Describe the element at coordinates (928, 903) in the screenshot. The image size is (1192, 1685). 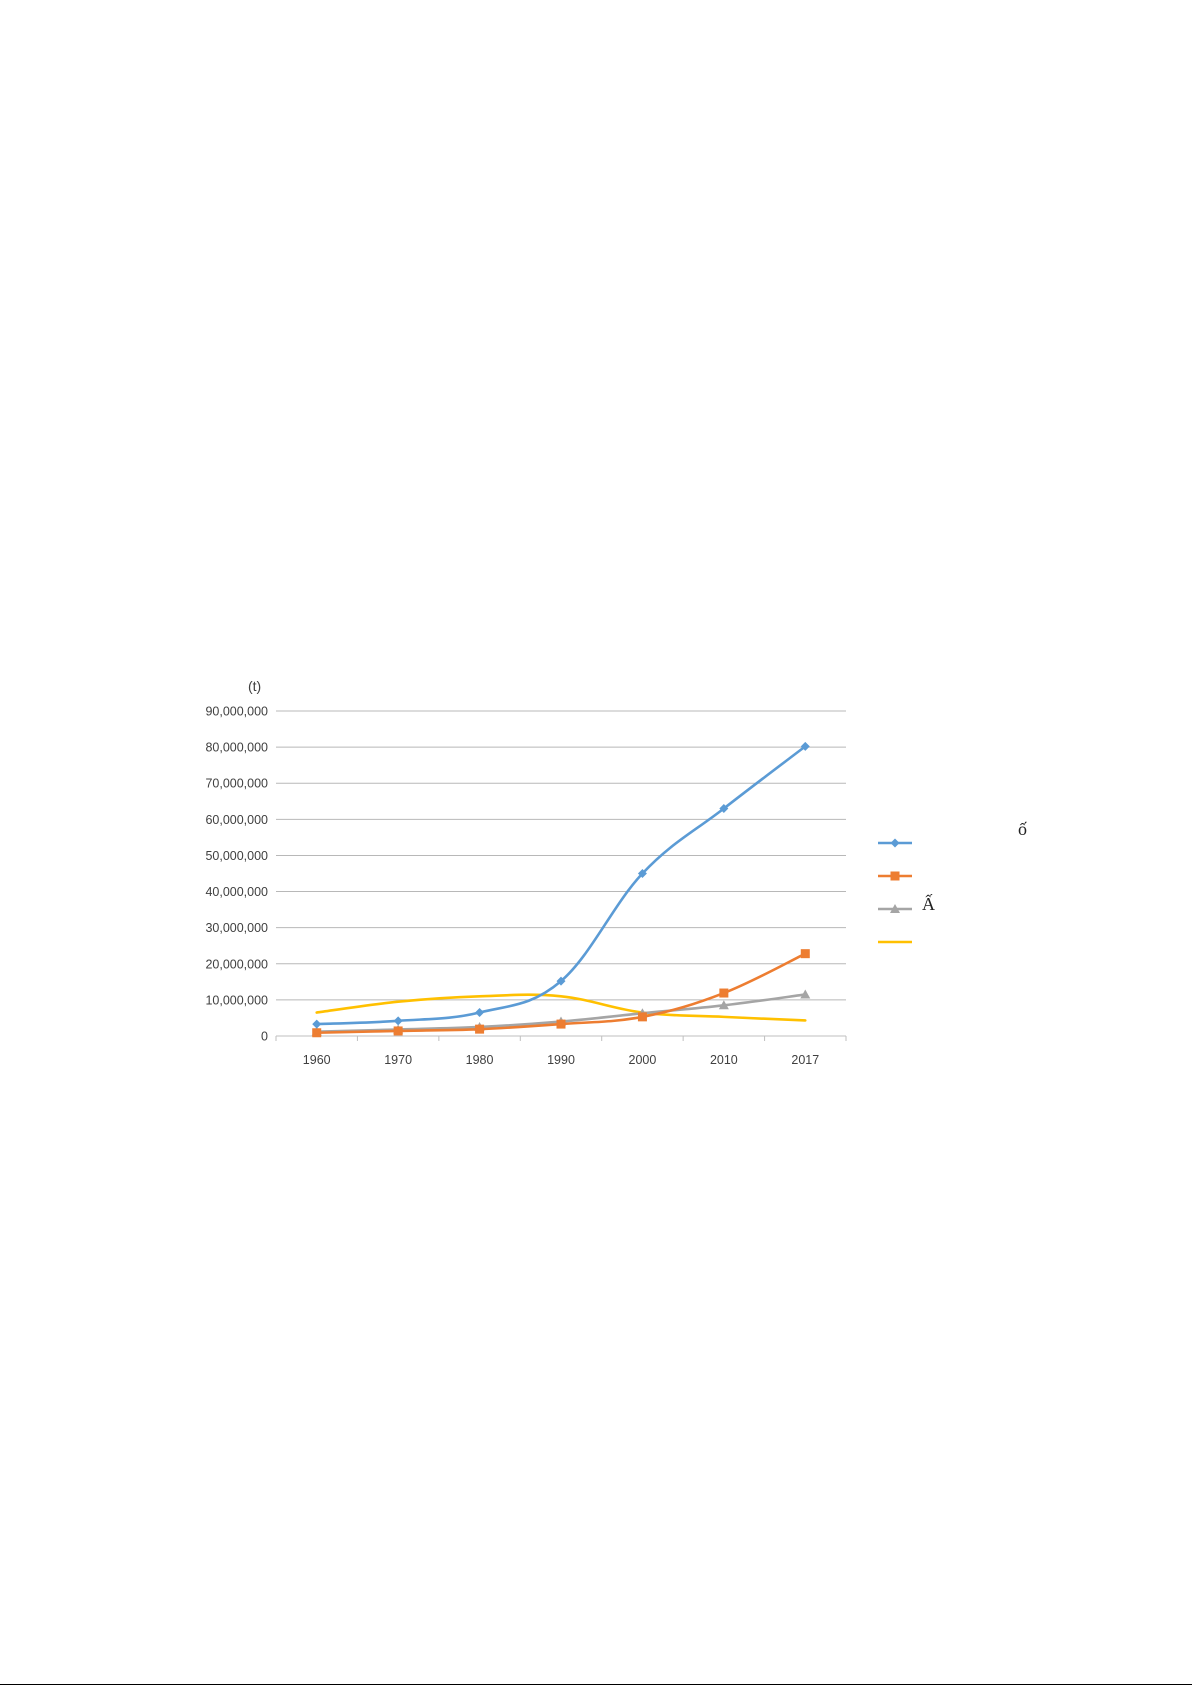
I see `legend-label: Ấ` at that location.